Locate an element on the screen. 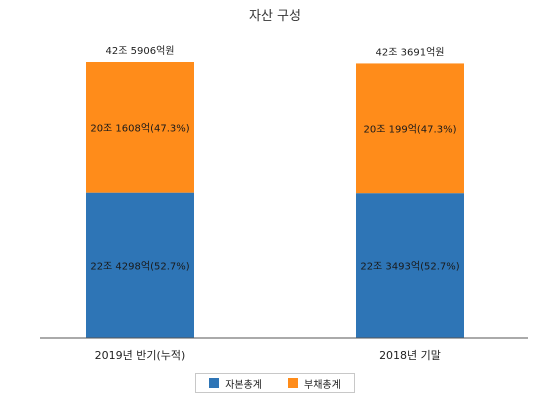 Image resolution: width=550 pixels, height=401 pixels. legend-label-equity: 자본총계 is located at coordinates (243, 385).